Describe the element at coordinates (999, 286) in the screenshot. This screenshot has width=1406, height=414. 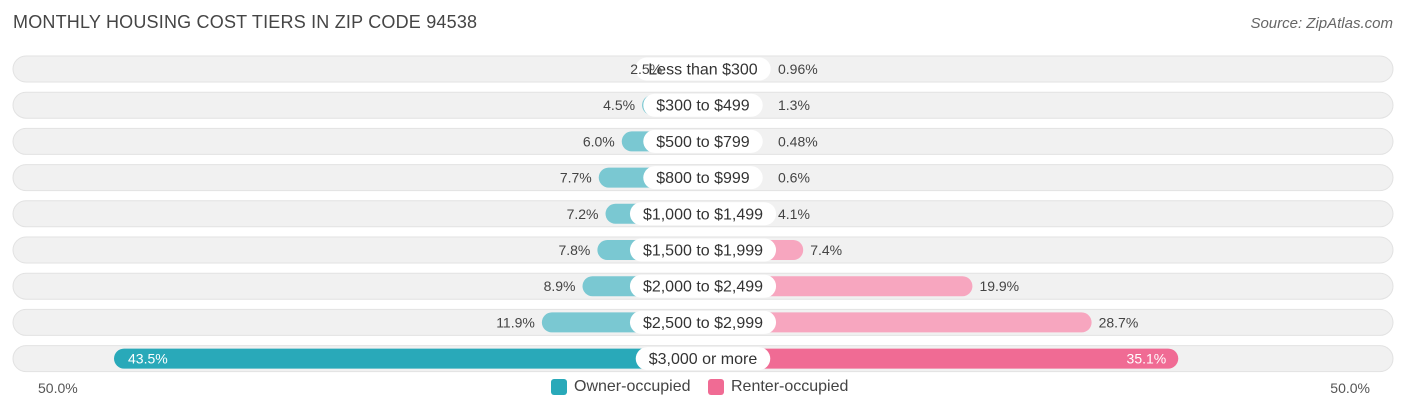
I see `renter-value-label: 19.9%` at that location.